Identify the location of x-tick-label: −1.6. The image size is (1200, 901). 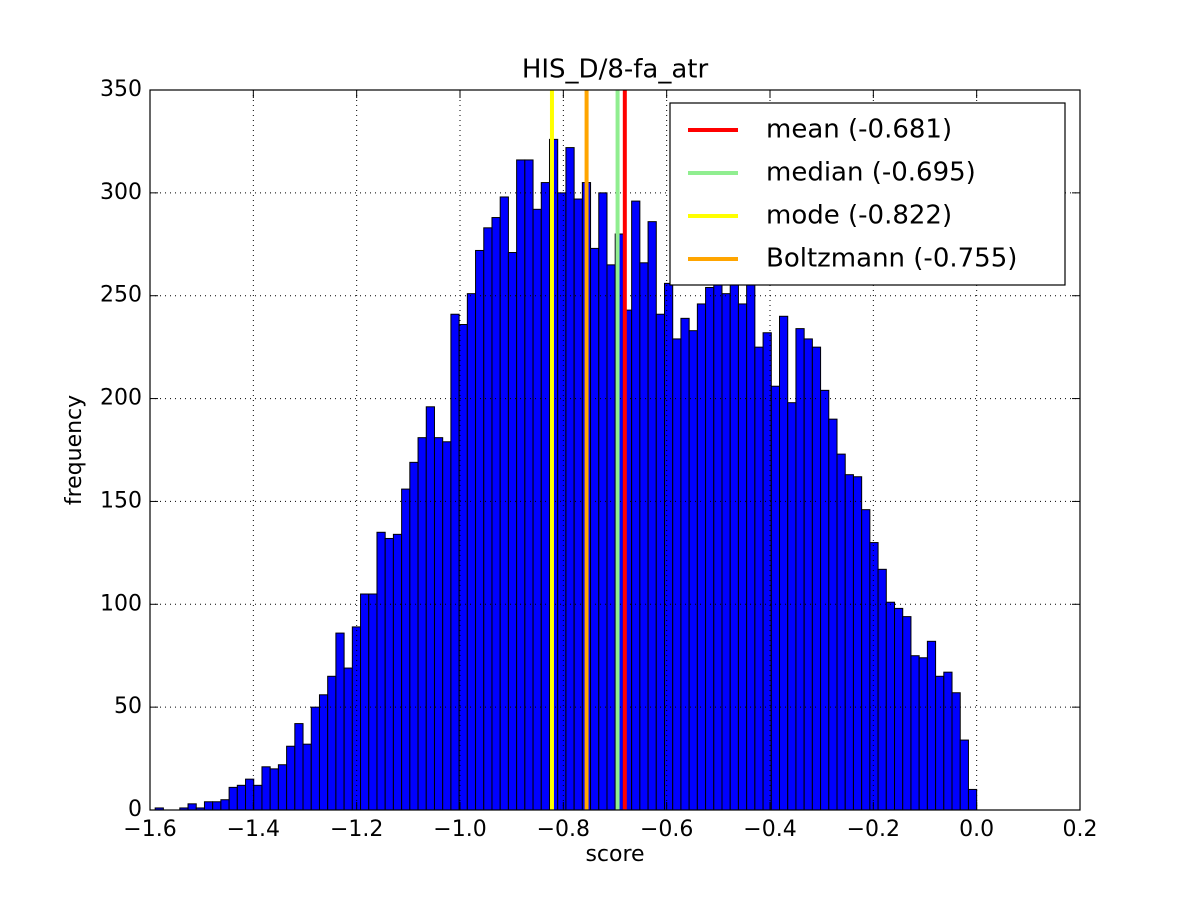
(149, 829).